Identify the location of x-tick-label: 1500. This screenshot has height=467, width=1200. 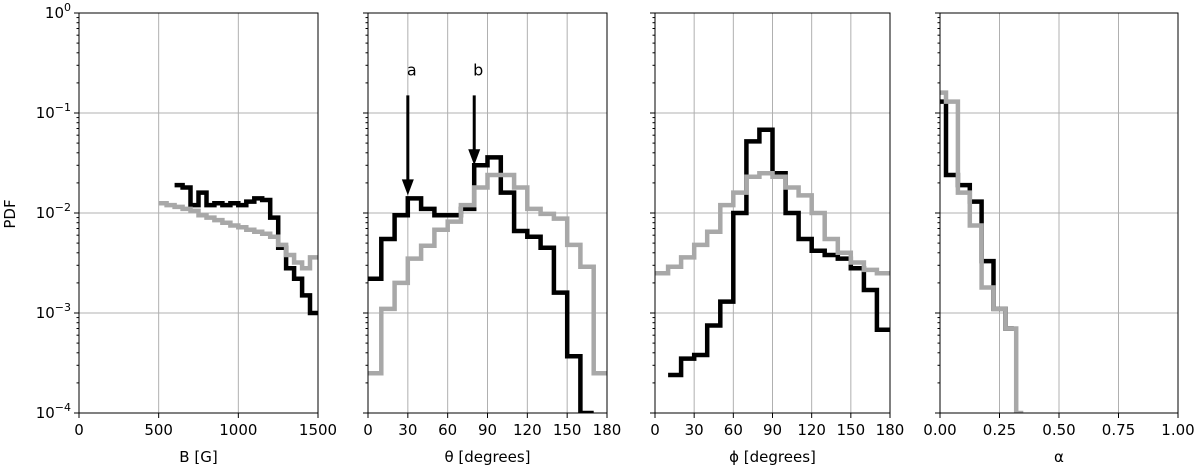
(318, 430).